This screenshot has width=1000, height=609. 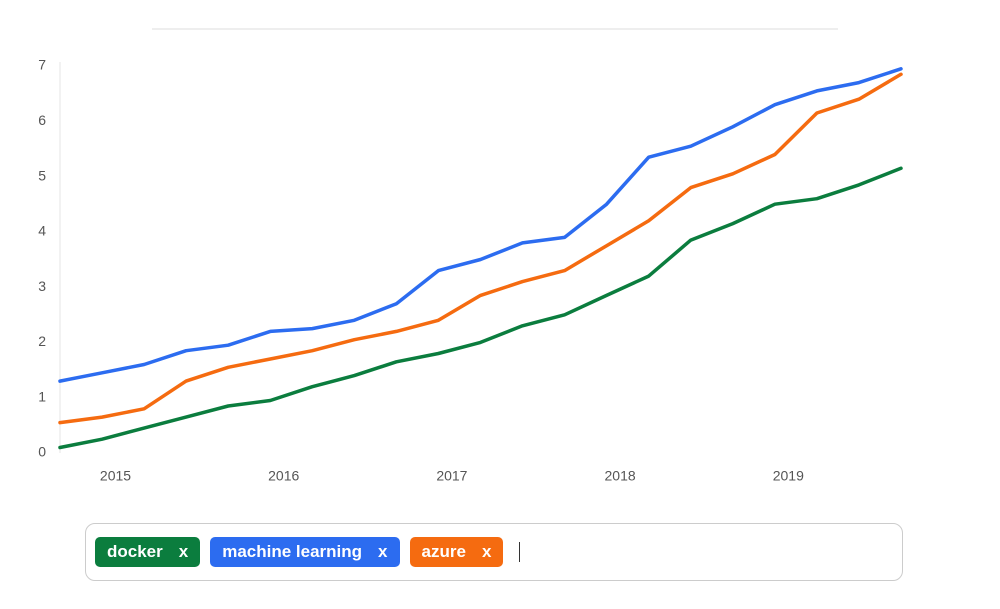 I want to click on legend-label: docker, so click(x=135, y=551).